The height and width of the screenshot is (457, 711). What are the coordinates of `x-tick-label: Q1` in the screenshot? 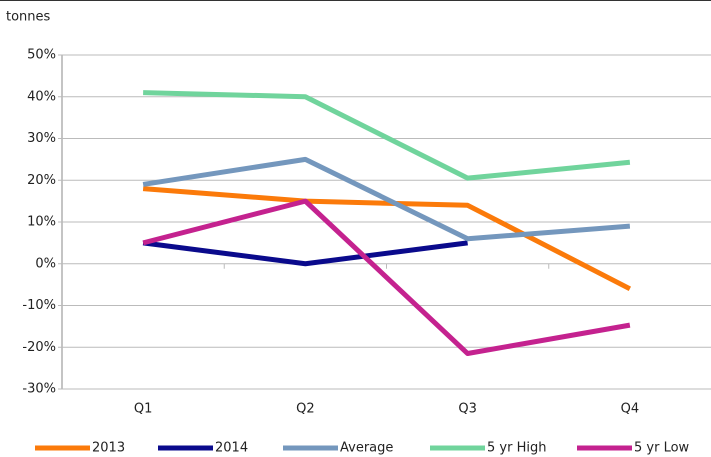 It's located at (143, 409).